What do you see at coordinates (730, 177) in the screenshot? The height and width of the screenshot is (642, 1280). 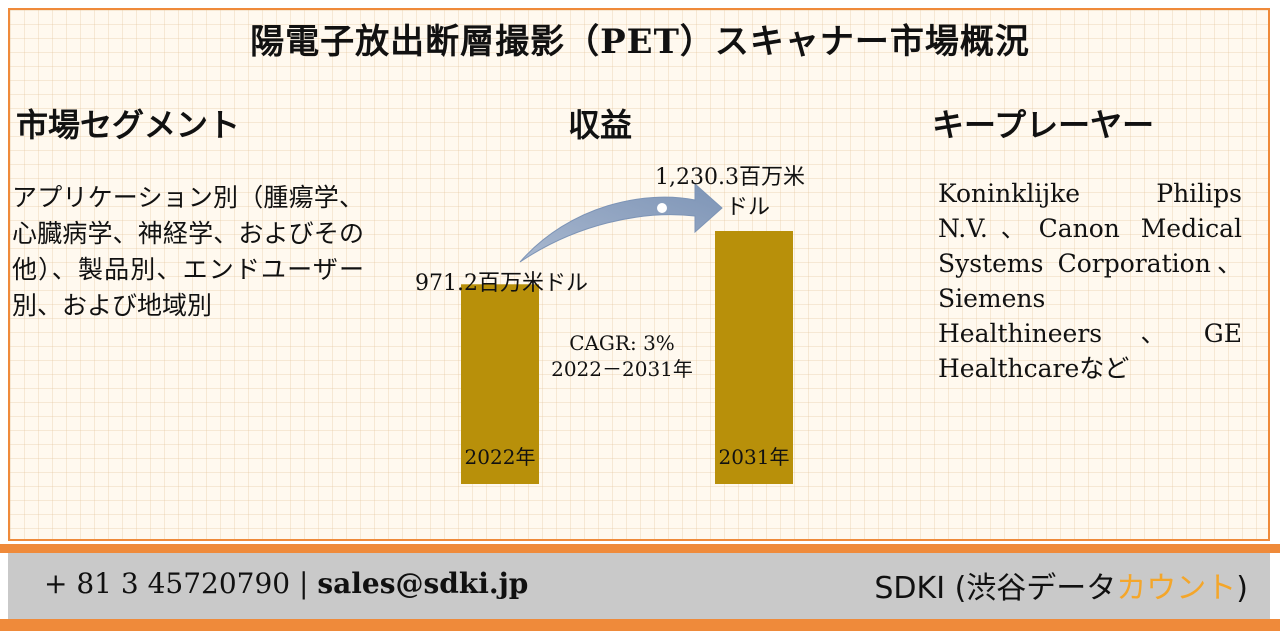 I see `value-label-2031-line1: 1,230.3百万米` at bounding box center [730, 177].